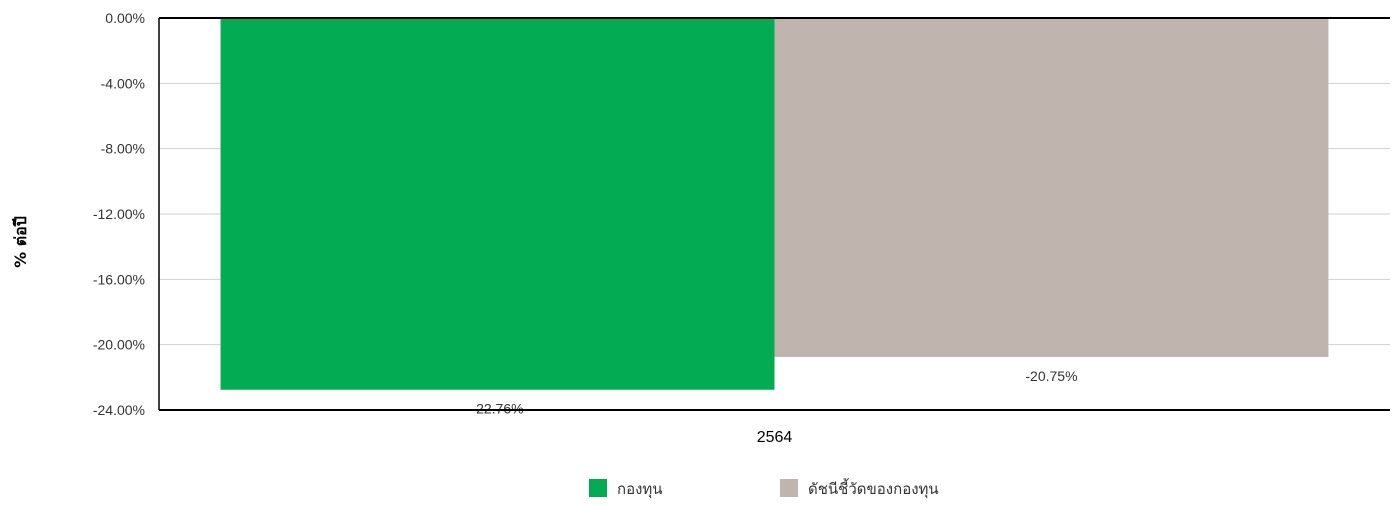  What do you see at coordinates (119, 345) in the screenshot?
I see `y-tick-label: -20.00%` at bounding box center [119, 345].